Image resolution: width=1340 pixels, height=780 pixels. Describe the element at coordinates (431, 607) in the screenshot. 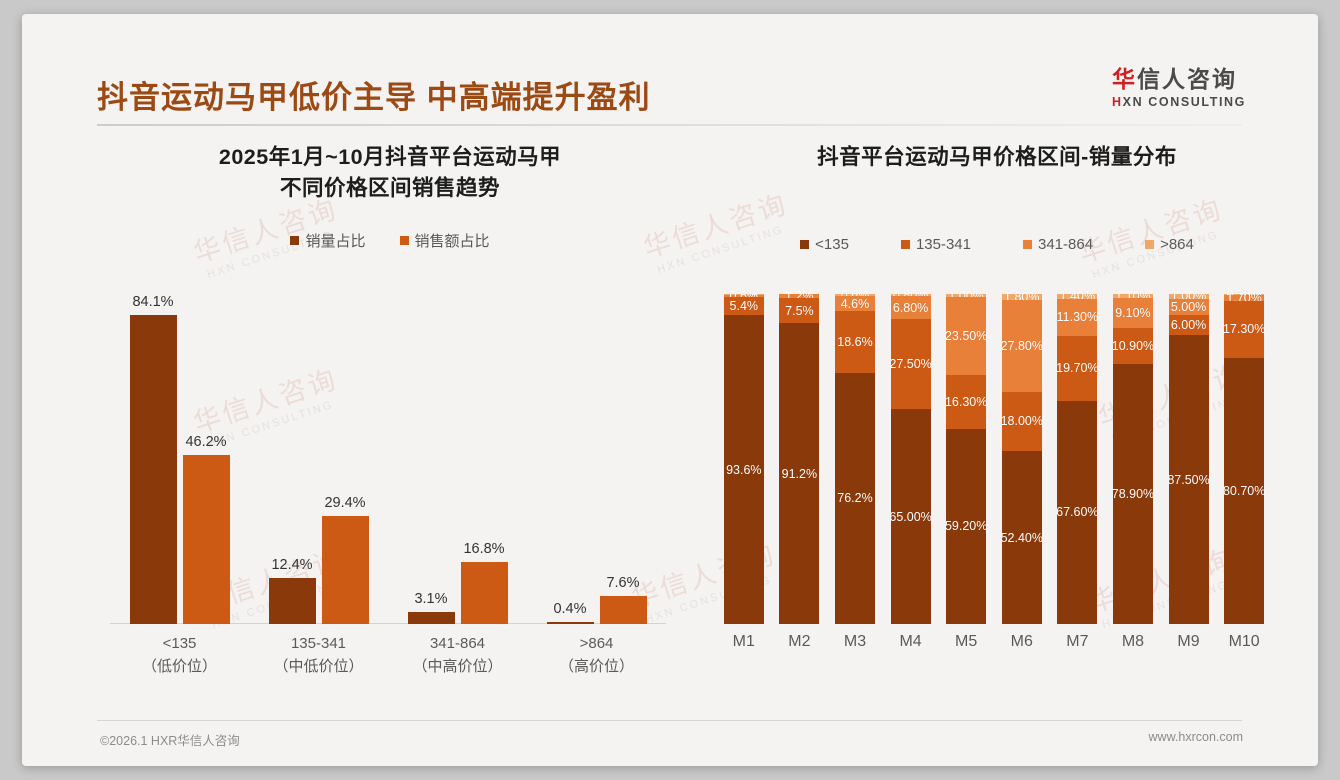

I see `bar-volume-share: 3.1%` at that location.